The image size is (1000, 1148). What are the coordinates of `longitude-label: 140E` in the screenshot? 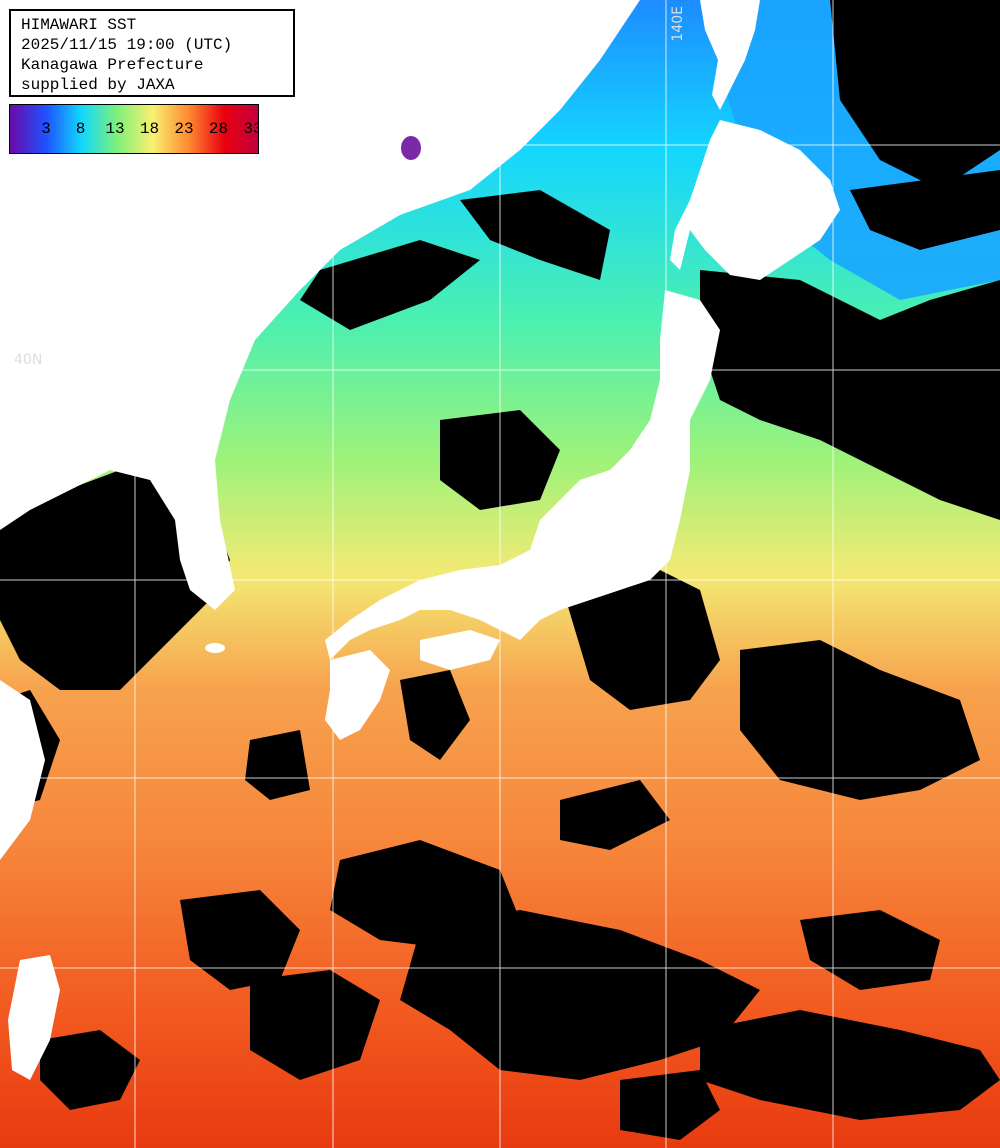 It's located at (678, 24).